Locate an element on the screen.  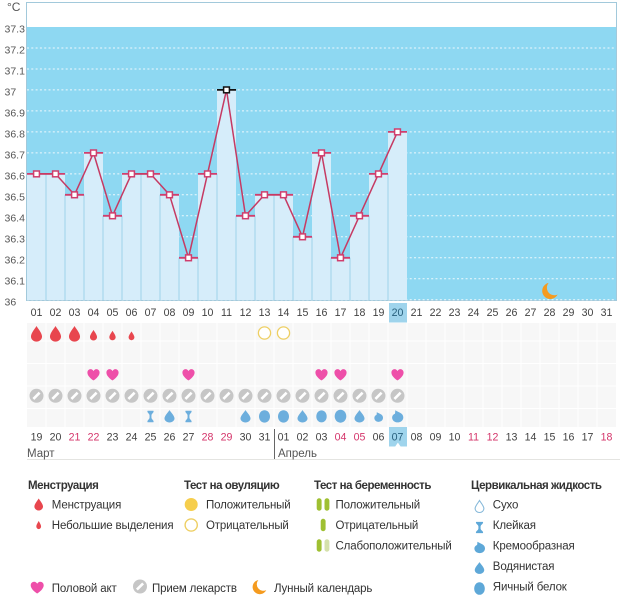
svg-text: 37.3 is located at coordinates (15, 30).